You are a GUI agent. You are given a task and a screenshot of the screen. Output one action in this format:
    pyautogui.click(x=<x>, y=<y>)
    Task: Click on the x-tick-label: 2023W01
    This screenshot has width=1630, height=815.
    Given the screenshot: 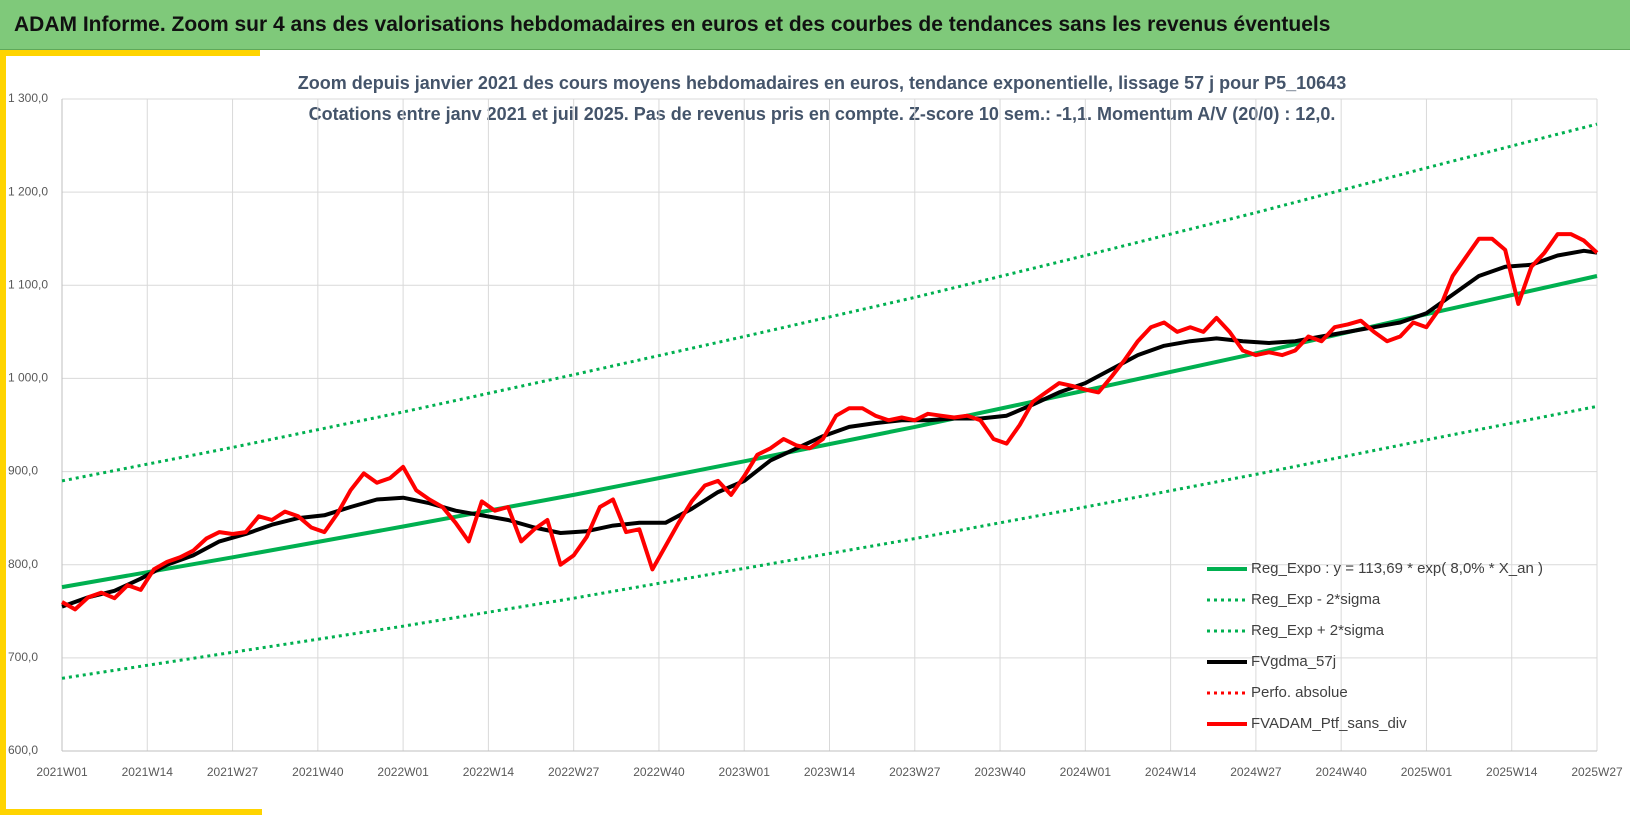 What is the action you would take?
    pyautogui.click(x=745, y=772)
    